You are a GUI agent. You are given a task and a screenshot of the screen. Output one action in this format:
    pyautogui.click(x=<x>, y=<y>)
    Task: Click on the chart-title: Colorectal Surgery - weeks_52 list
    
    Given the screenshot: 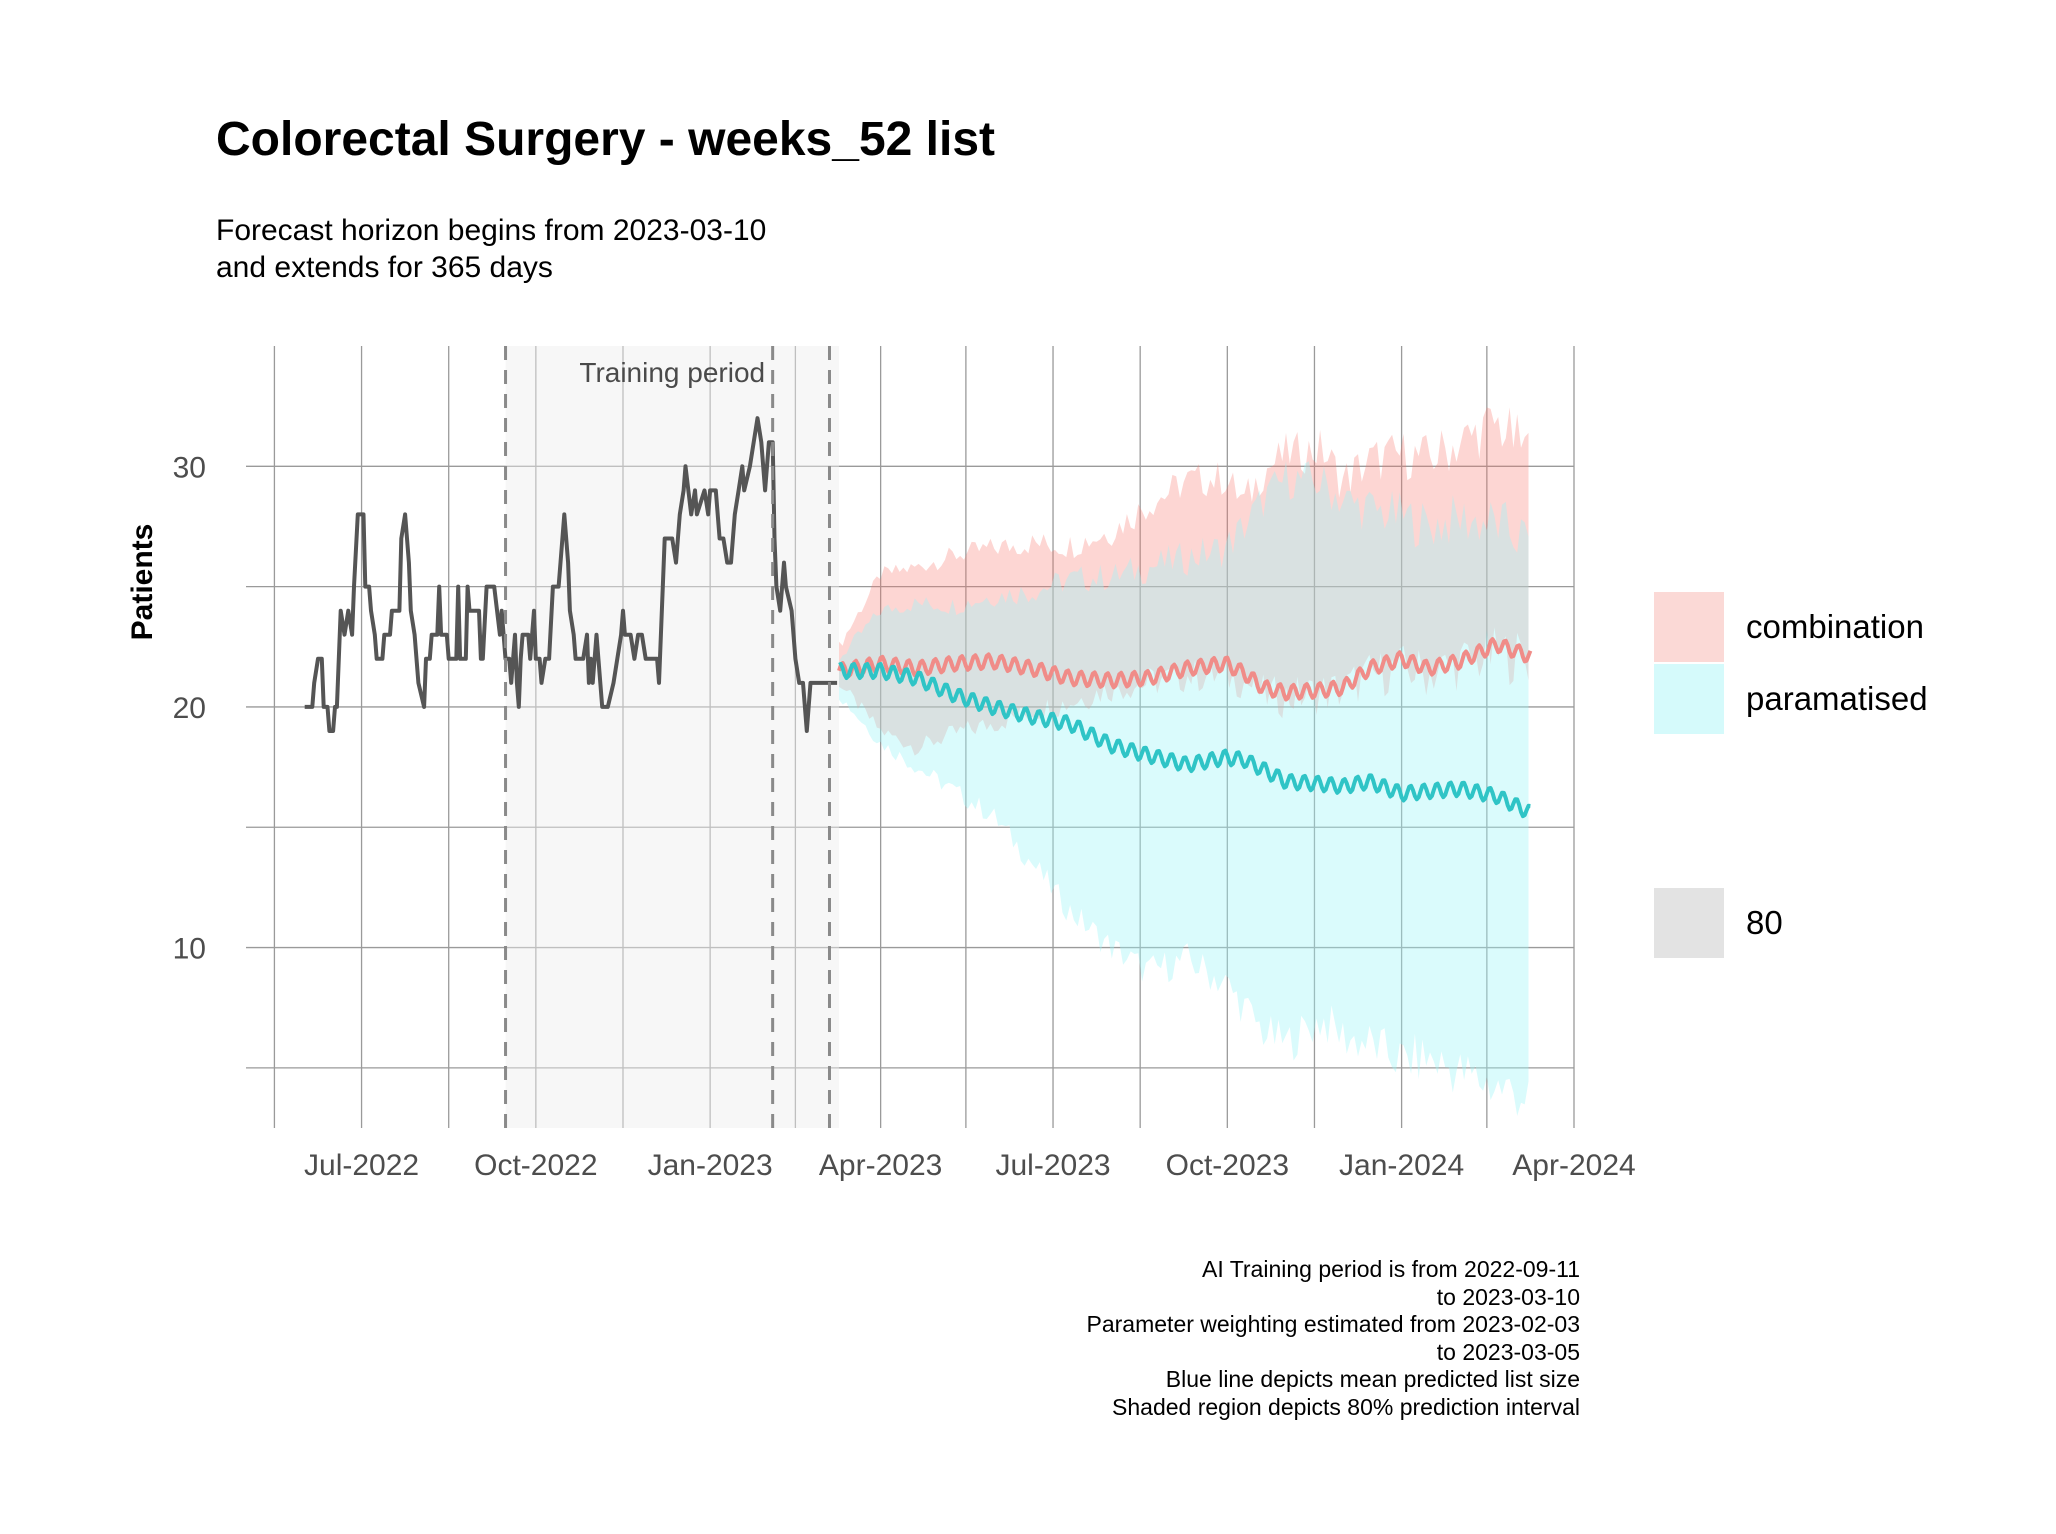 What is the action you would take?
    pyautogui.click(x=606, y=139)
    